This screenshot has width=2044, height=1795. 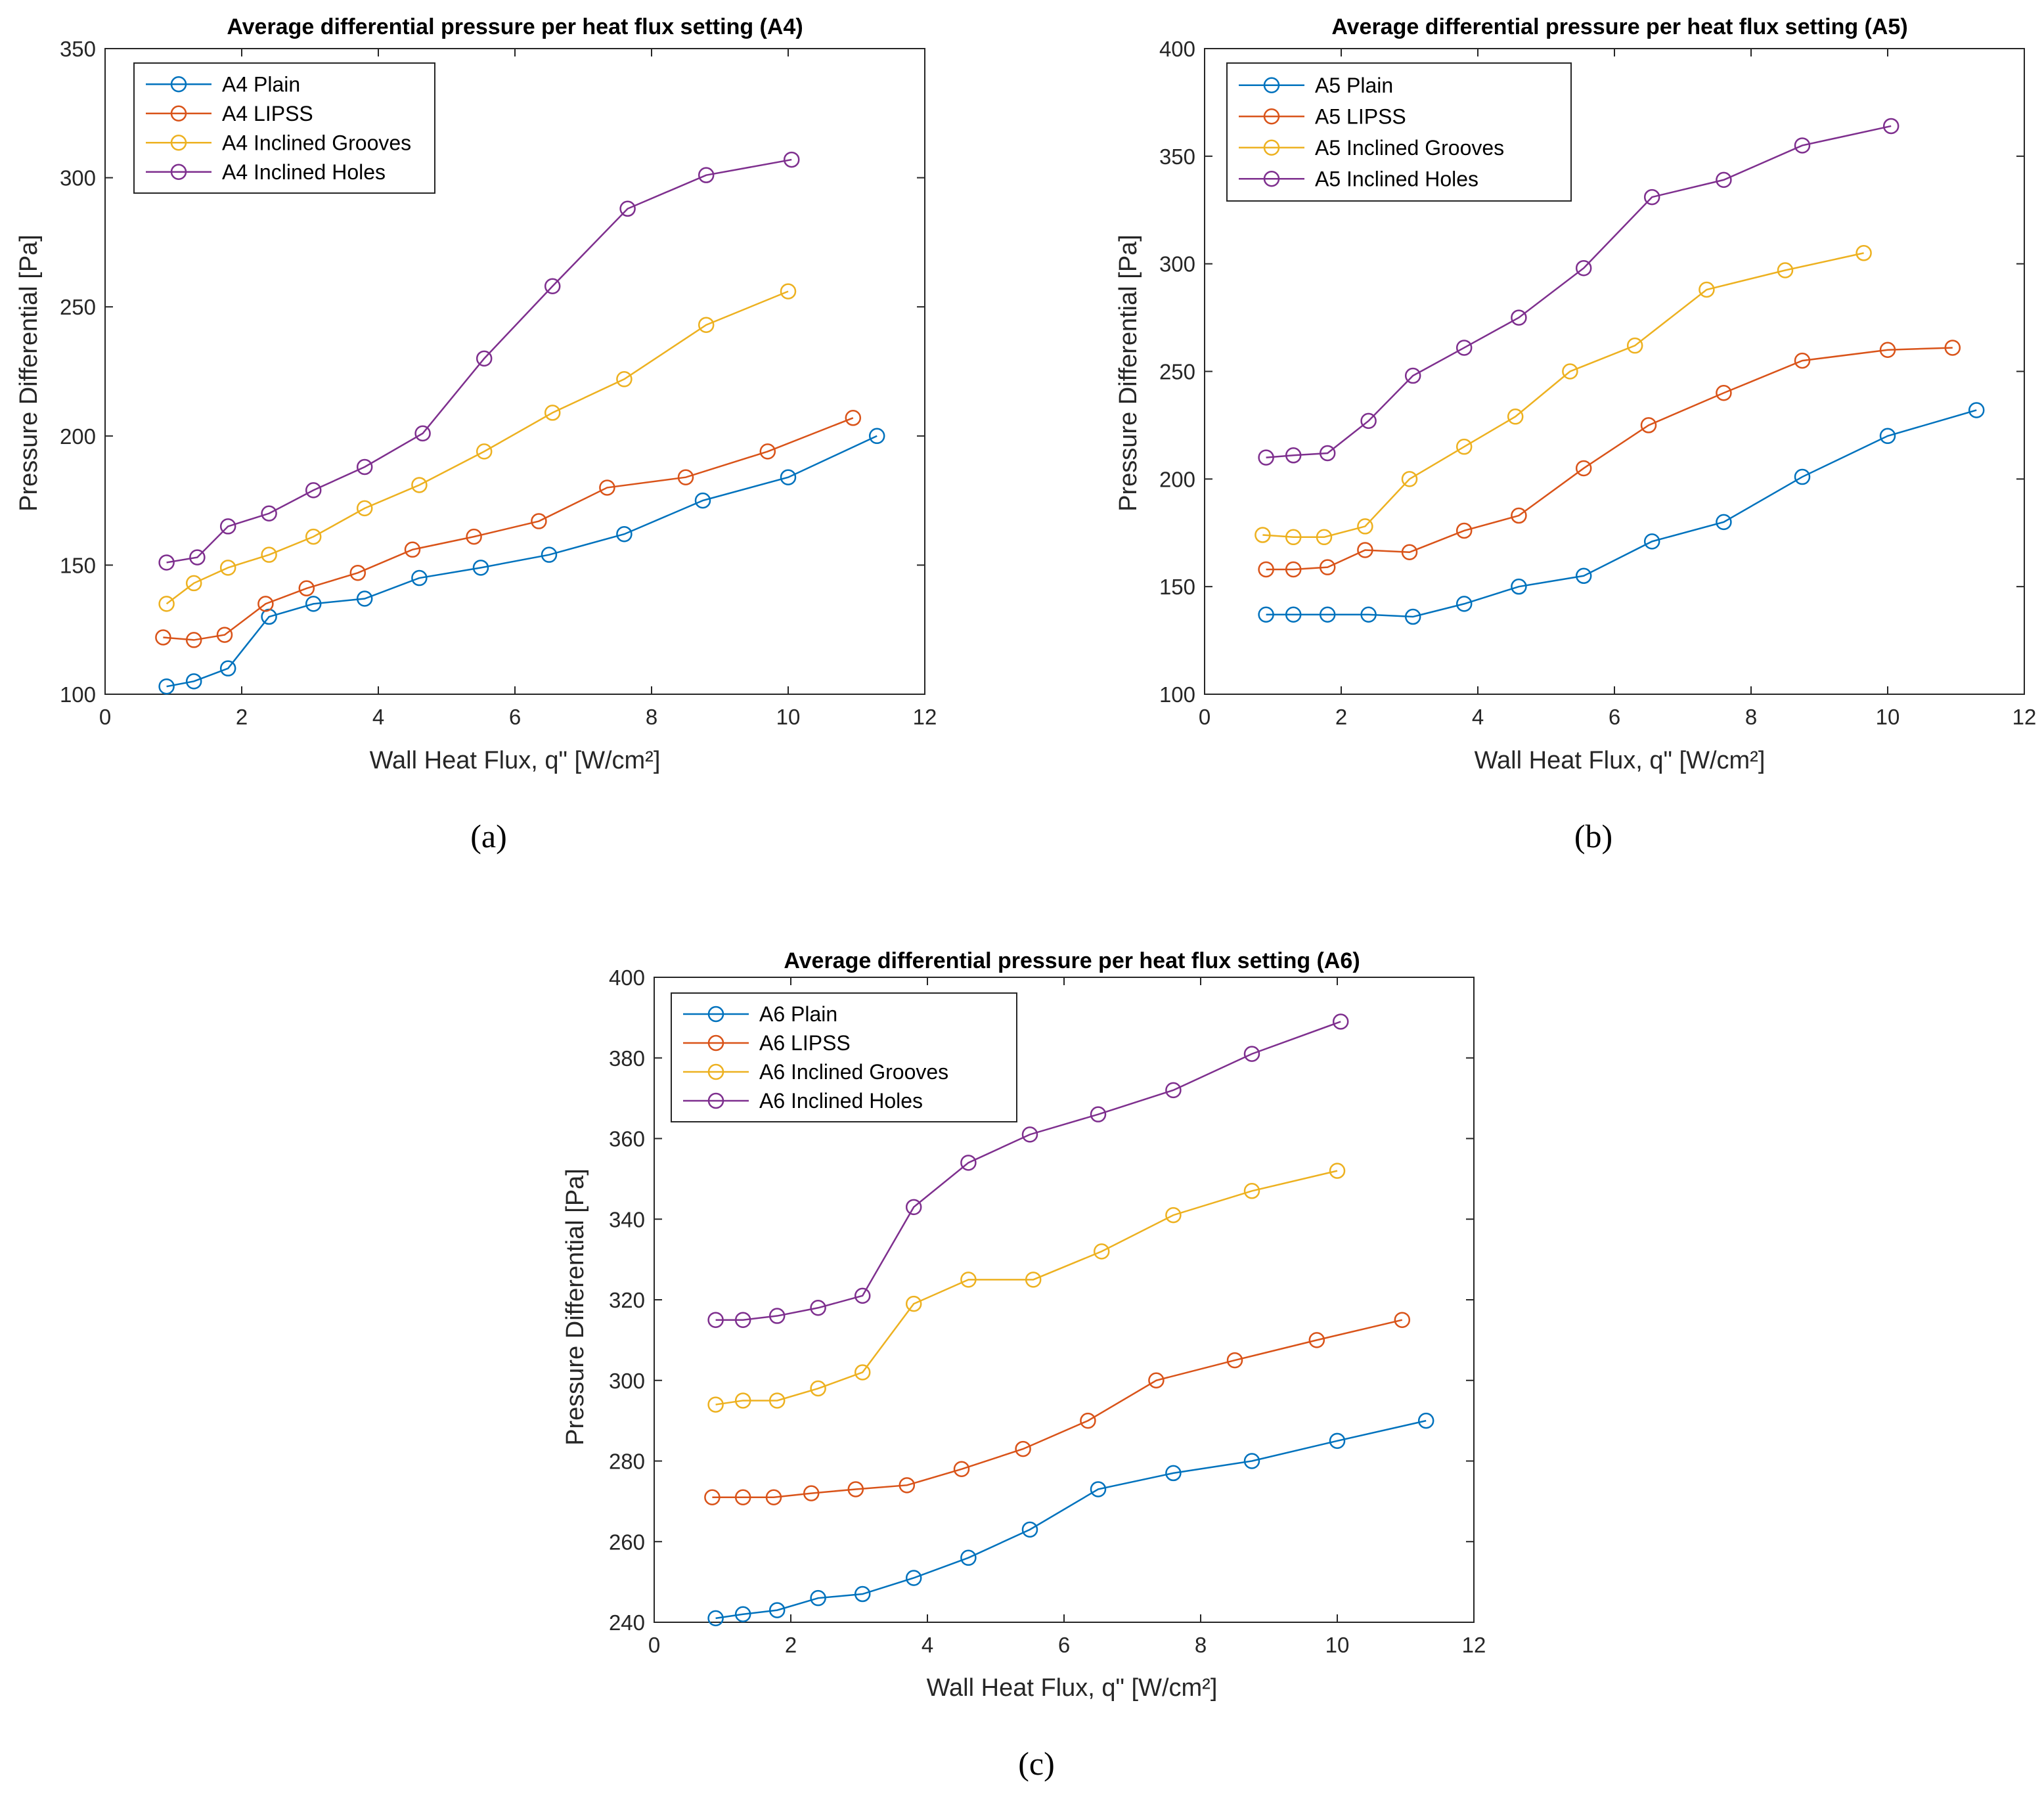 I want to click on legend-label: A6 Inclined Holes, so click(x=841, y=1101).